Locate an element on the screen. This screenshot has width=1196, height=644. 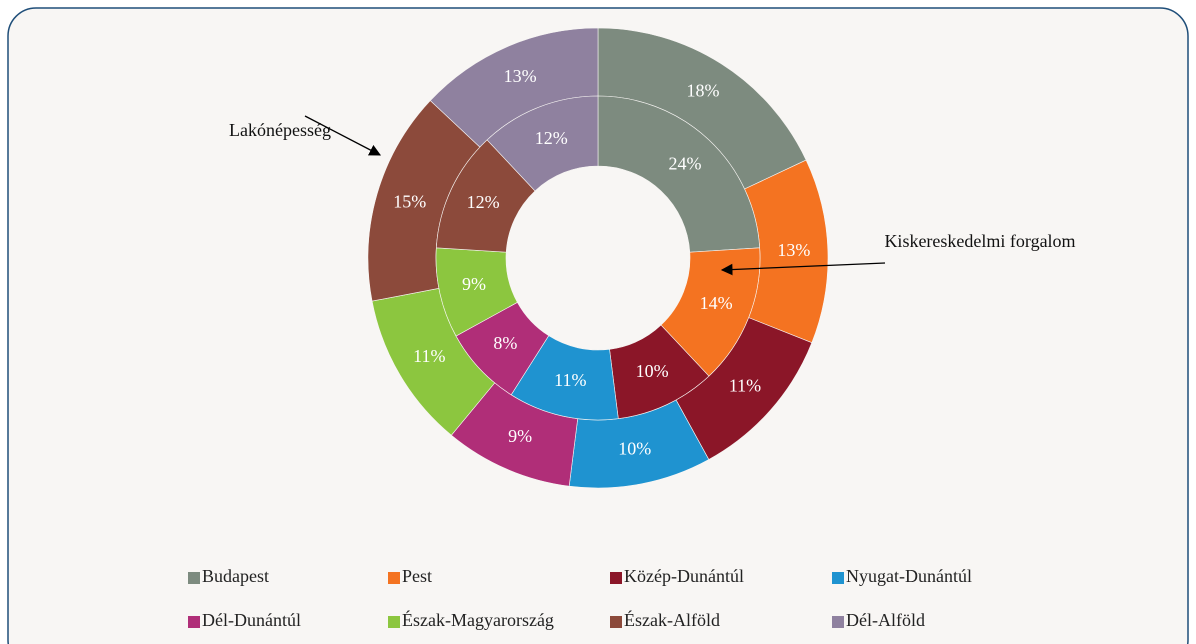
legend-label: Észak-Alföld is located at coordinates (672, 619).